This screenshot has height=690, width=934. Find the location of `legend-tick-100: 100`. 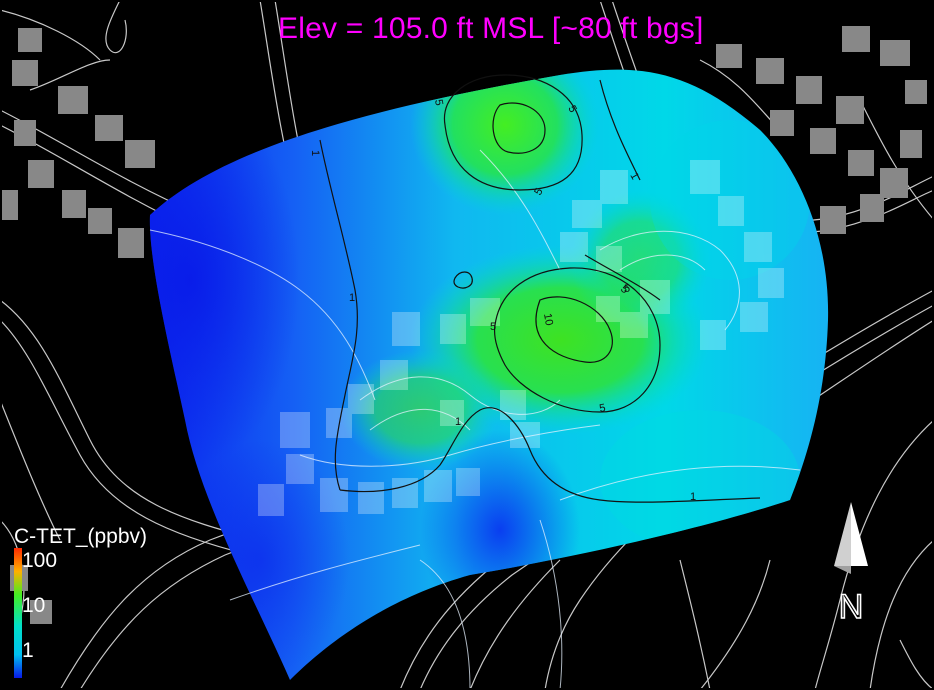

legend-tick-100: 100 is located at coordinates (40, 560).